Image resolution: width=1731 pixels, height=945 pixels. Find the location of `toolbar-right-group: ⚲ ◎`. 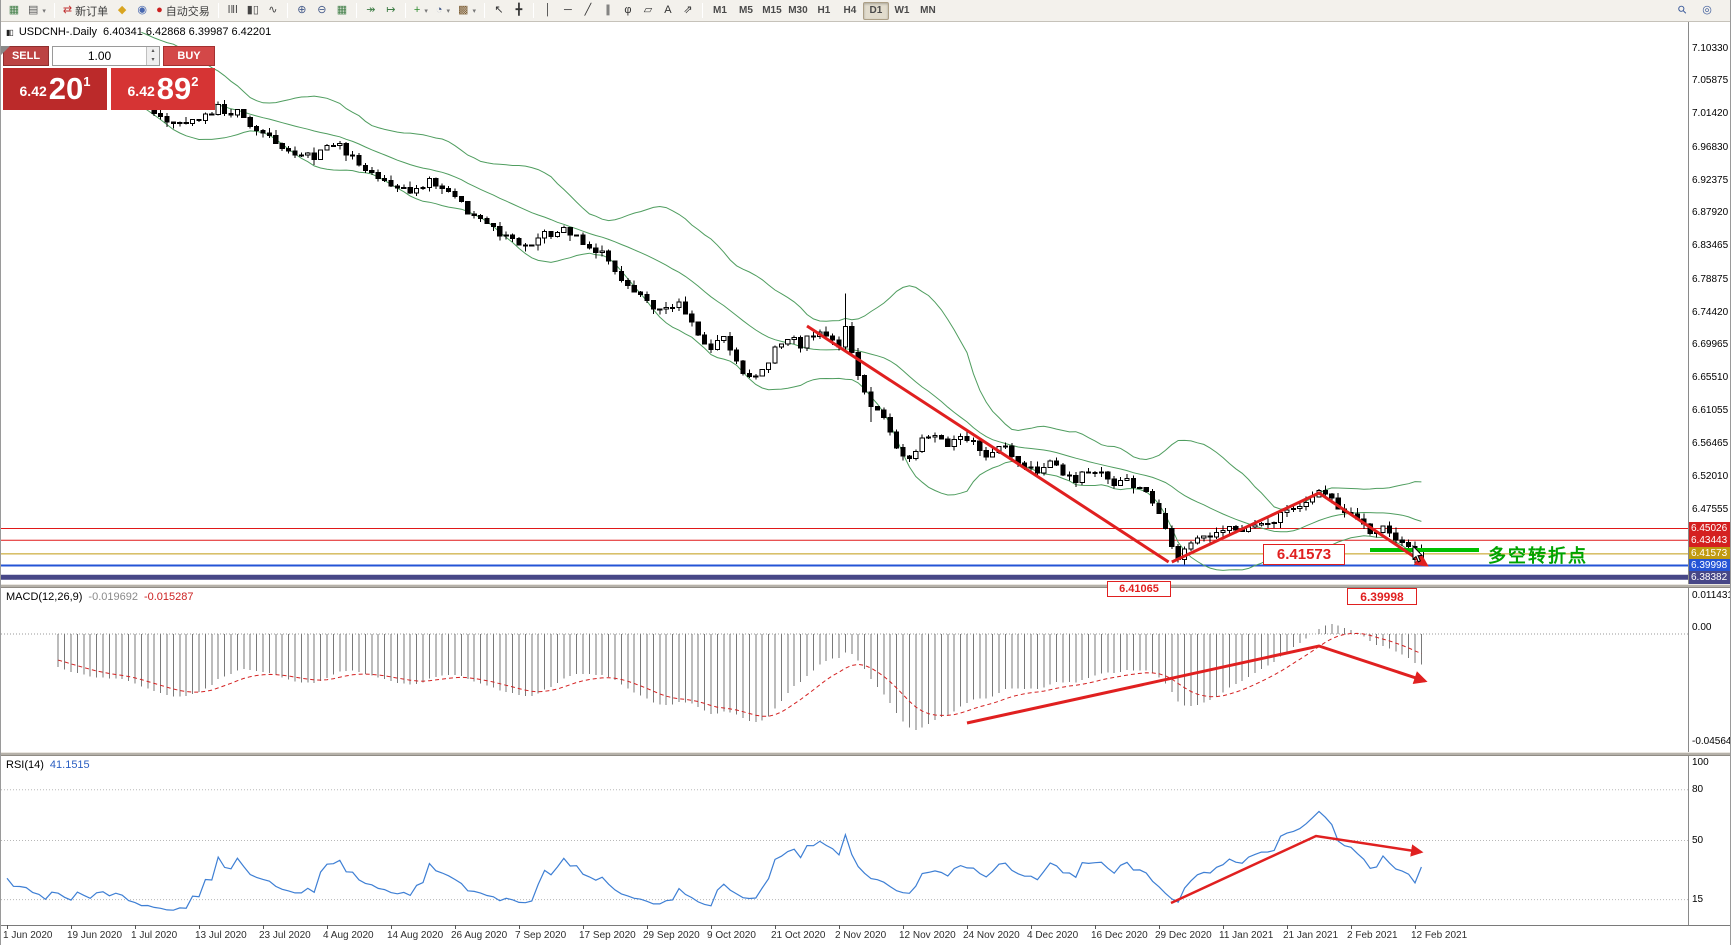

toolbar-right-group: ⚲ ◎ is located at coordinates (1700, 11).